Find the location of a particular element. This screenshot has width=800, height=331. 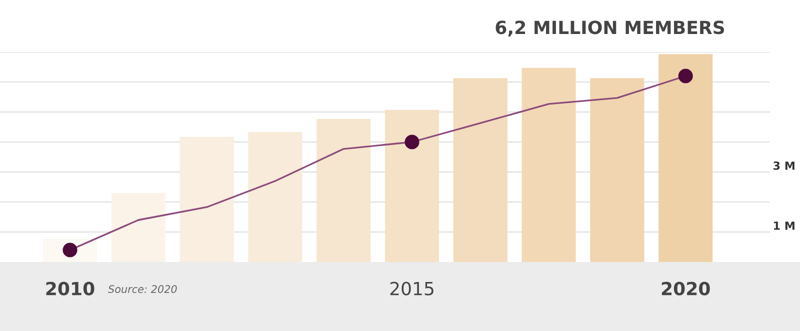

x-tick-label: 2015 is located at coordinates (412, 289).